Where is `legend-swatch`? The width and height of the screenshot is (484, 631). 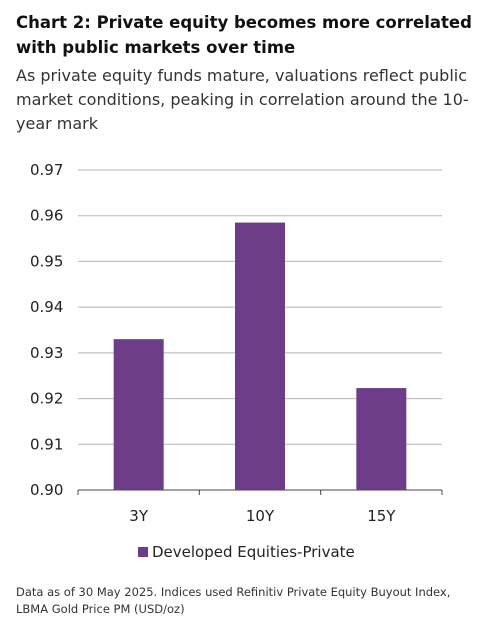 legend-swatch is located at coordinates (143, 552).